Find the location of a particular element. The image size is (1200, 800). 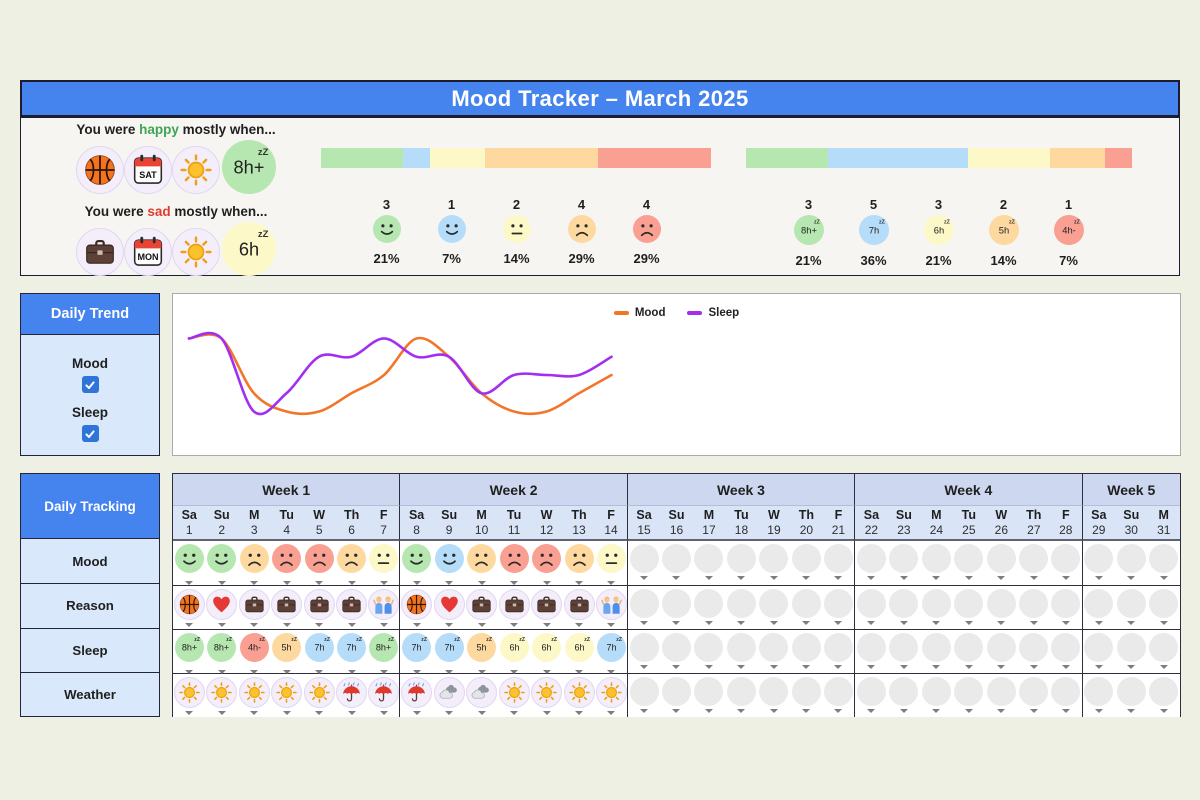

sleep-cell-day-2: 8h+ zZ is located at coordinates (221, 652).